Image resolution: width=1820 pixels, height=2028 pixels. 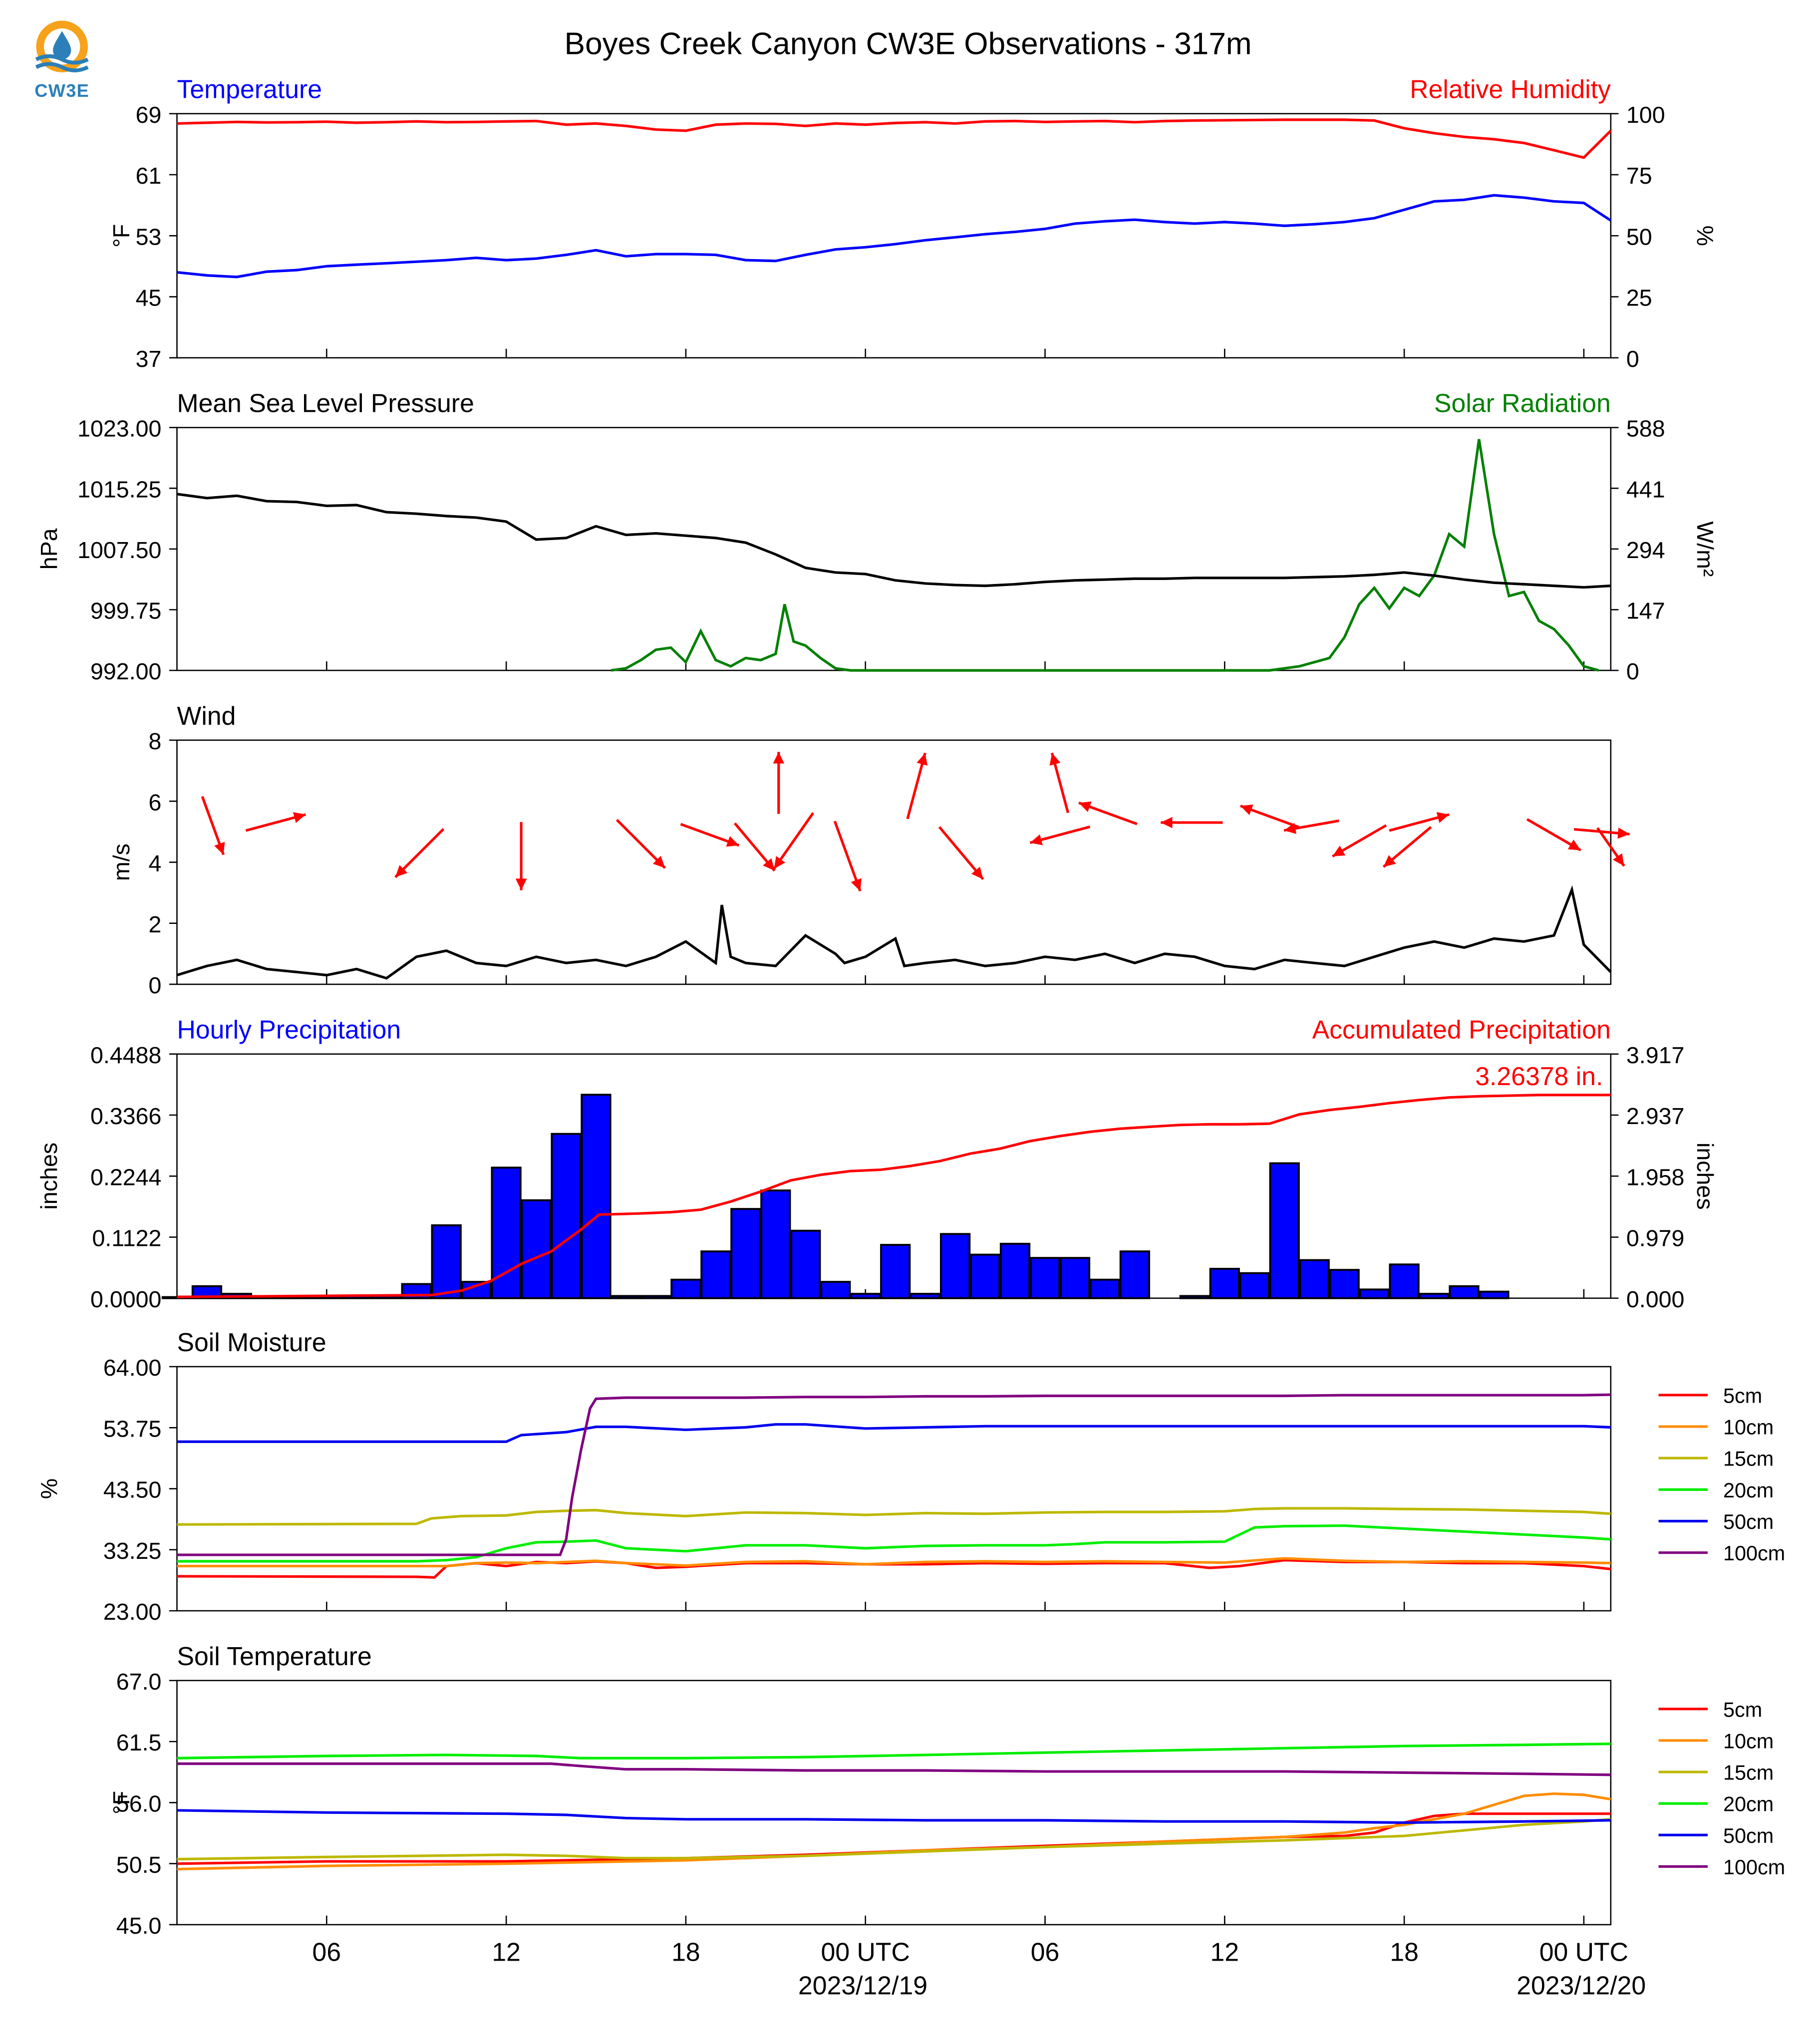 What do you see at coordinates (206, 715) in the screenshot?
I see `panel-title-left: Wind` at bounding box center [206, 715].